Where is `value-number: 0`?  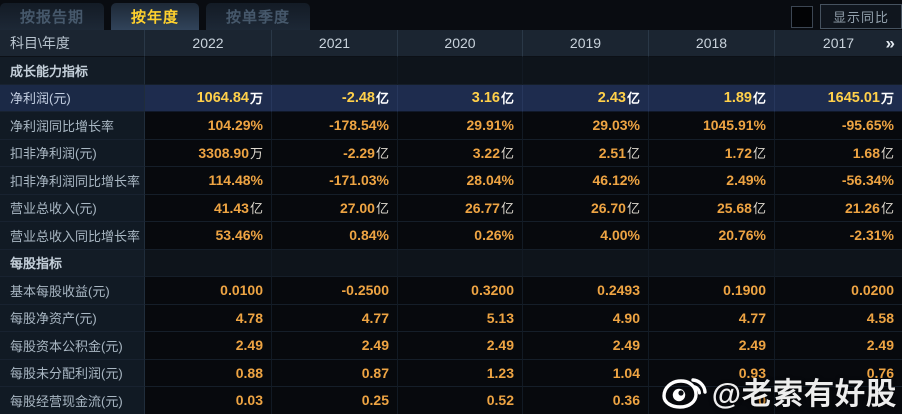
value-number: 0 is located at coordinates (762, 400).